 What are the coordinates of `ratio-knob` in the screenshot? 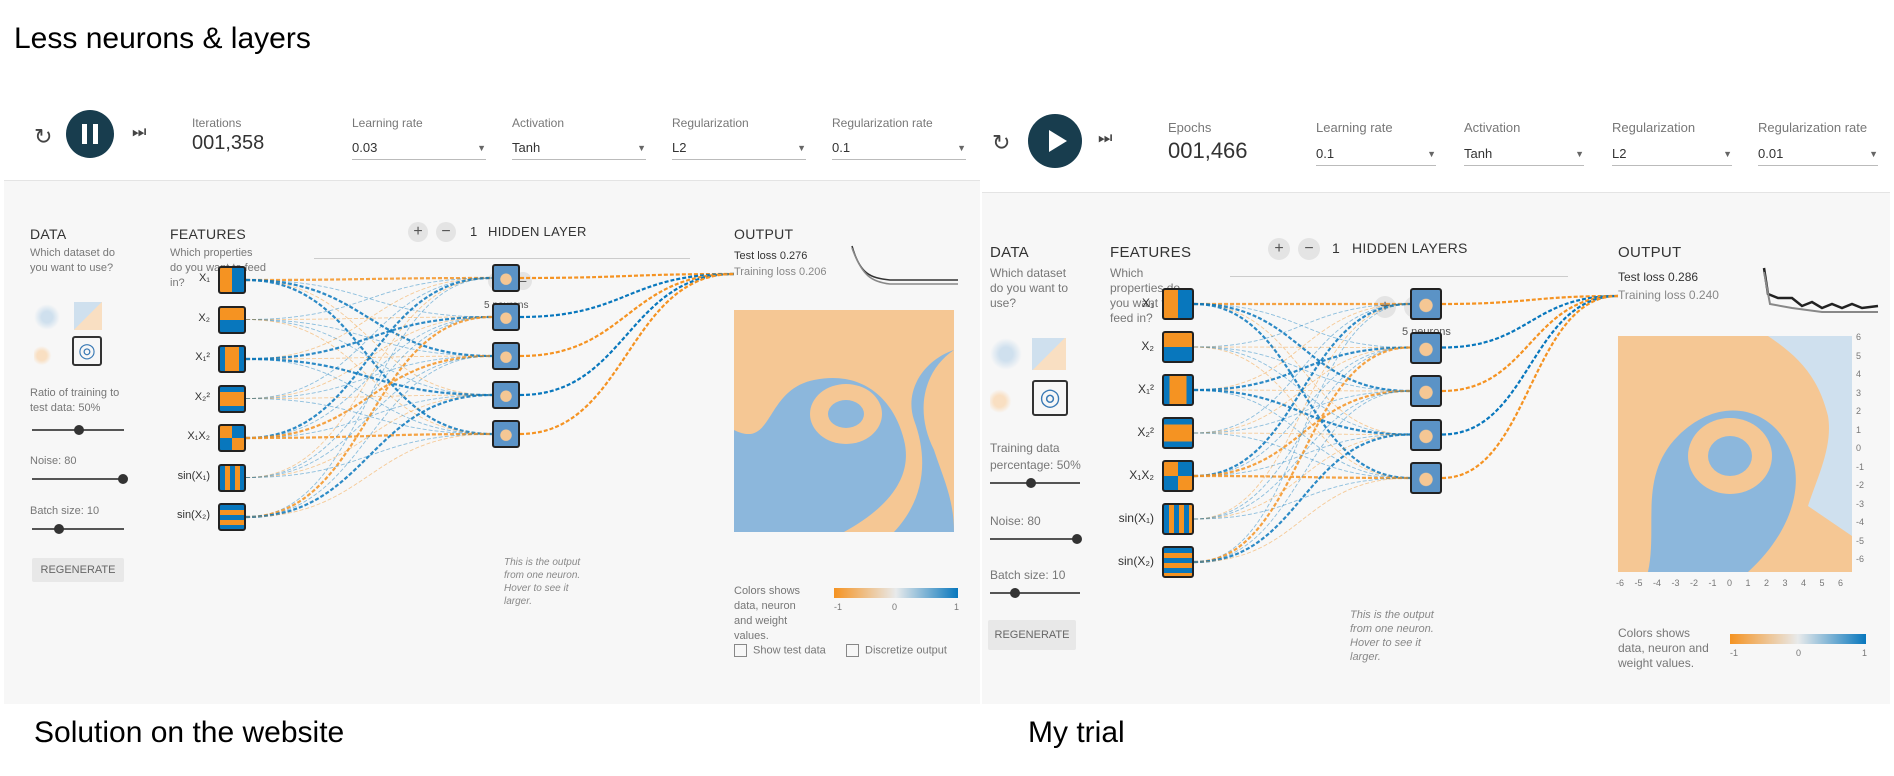 It's located at (1031, 483).